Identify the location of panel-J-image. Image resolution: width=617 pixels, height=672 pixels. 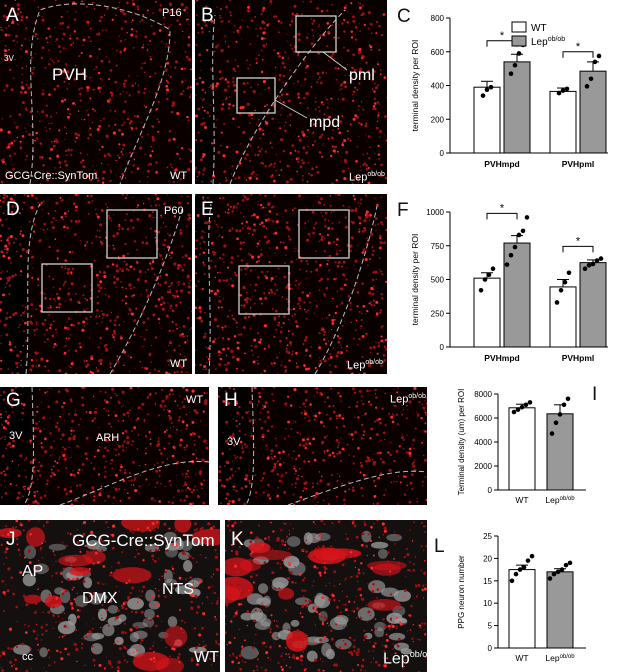
(110, 596).